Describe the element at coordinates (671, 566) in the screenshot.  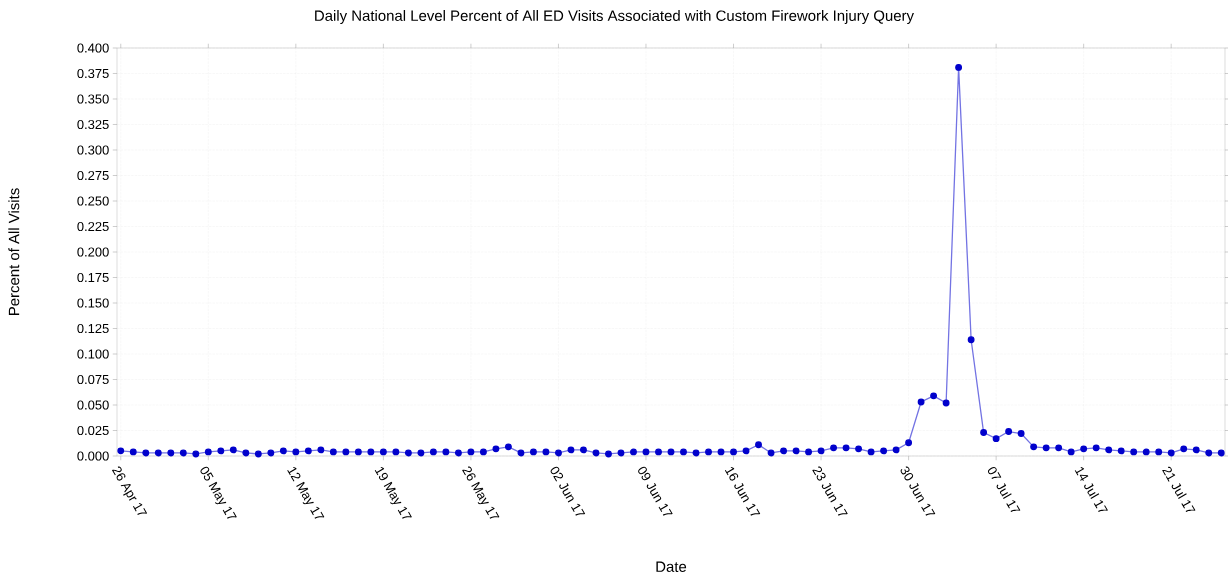
I see `x-axis-title: Date` at that location.